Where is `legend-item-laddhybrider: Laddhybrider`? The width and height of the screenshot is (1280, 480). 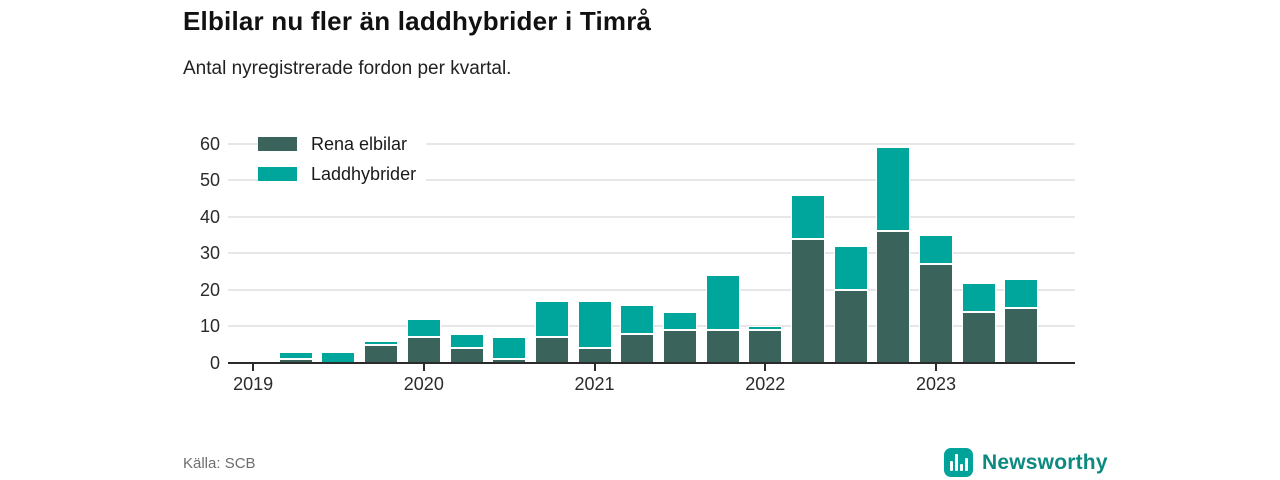 legend-item-laddhybrider: Laddhybrider is located at coordinates (342, 174).